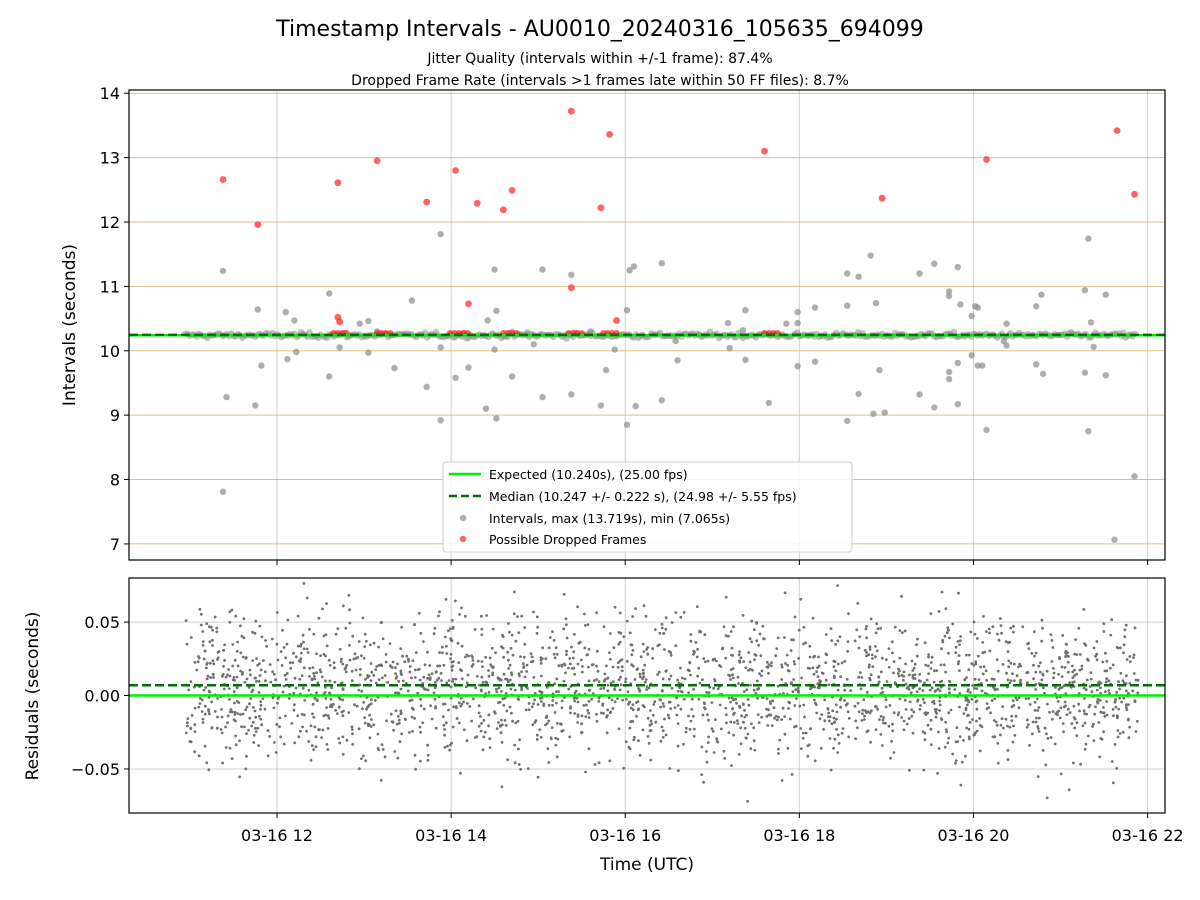  What do you see at coordinates (1134, 194) in the screenshot?
I see `dropped-frame-point` at bounding box center [1134, 194].